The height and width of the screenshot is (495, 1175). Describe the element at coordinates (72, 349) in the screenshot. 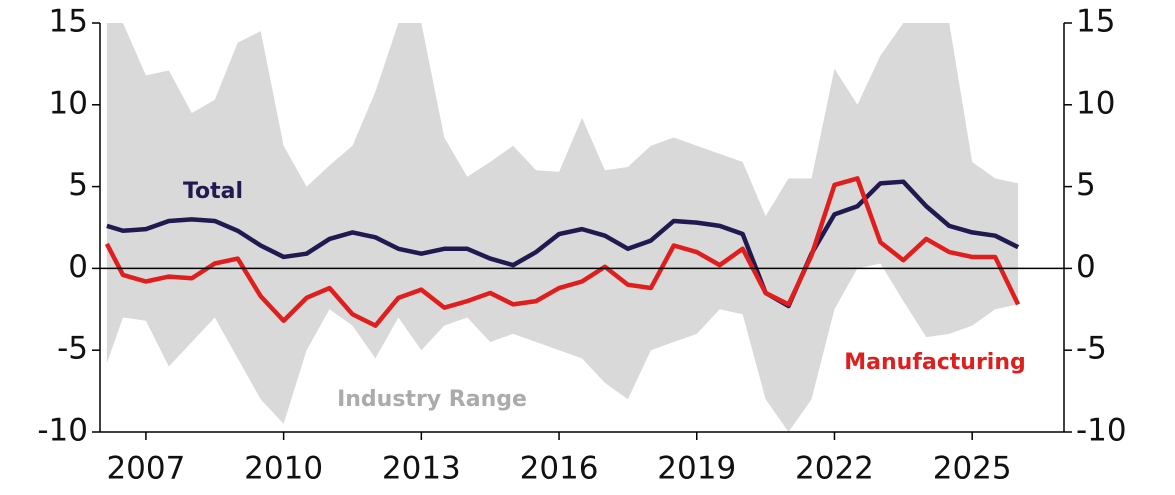

I see `y-tick-label: -5` at that location.